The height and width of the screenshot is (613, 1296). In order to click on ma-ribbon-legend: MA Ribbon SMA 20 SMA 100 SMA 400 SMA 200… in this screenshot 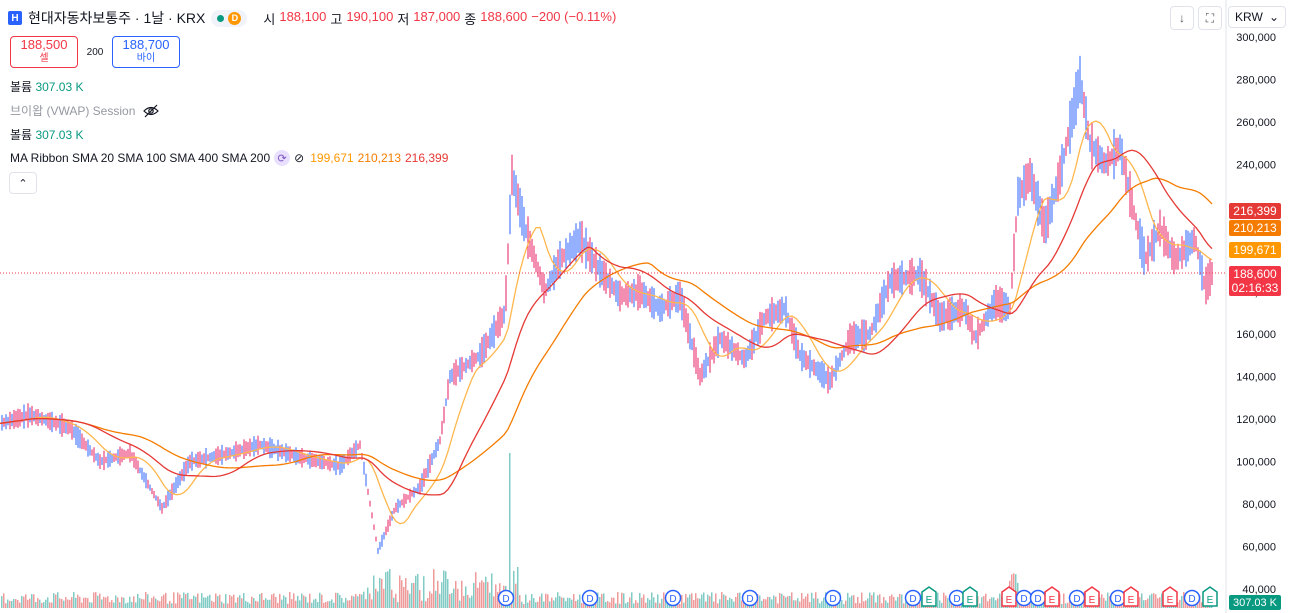, I will do `click(229, 158)`.